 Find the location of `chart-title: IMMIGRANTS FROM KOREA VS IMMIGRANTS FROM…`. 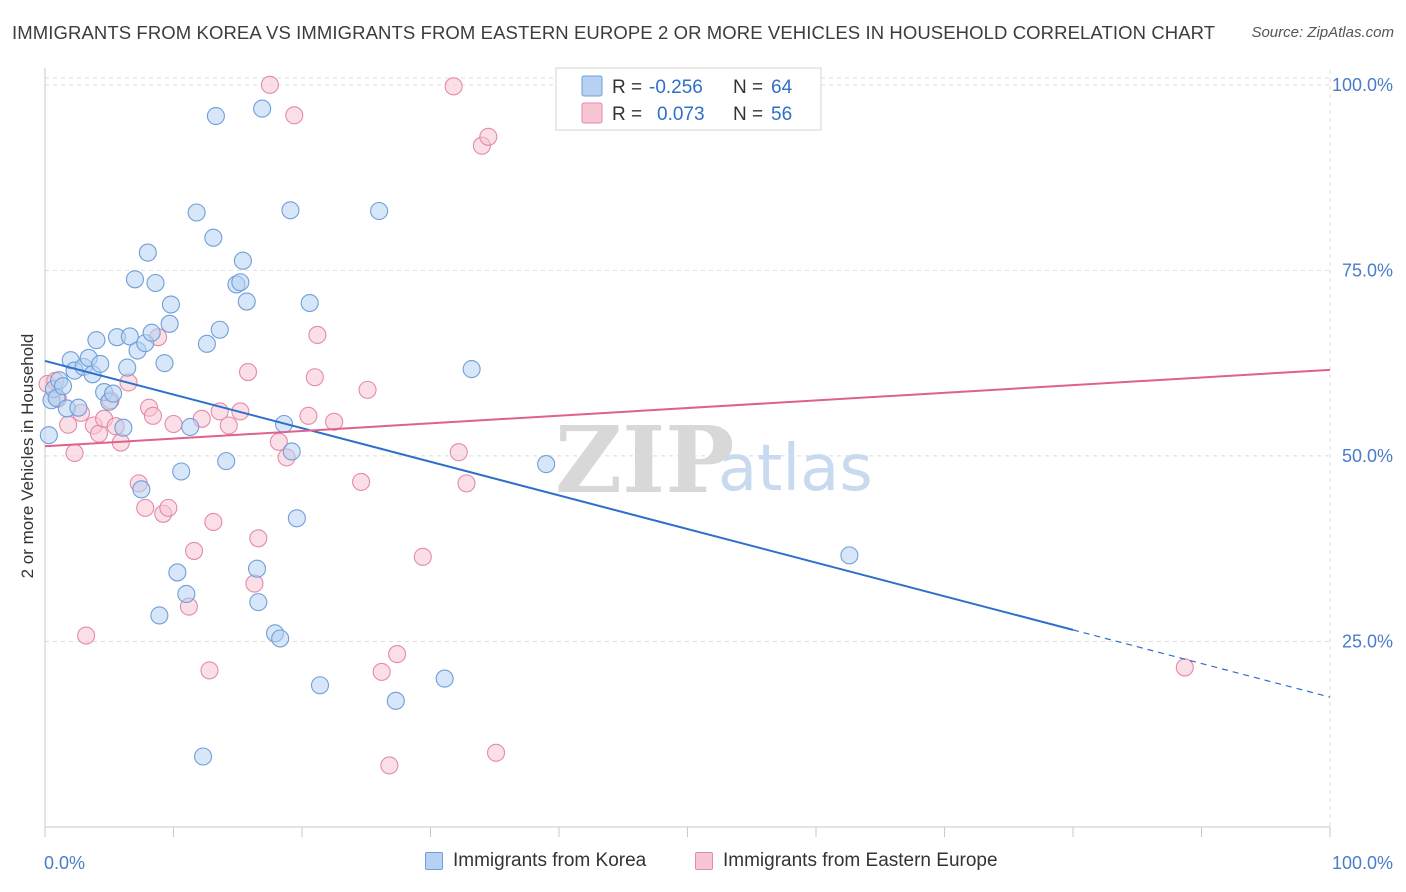

chart-title: IMMIGRANTS FROM KOREA VS IMMIGRANTS FROM… is located at coordinates (614, 32).